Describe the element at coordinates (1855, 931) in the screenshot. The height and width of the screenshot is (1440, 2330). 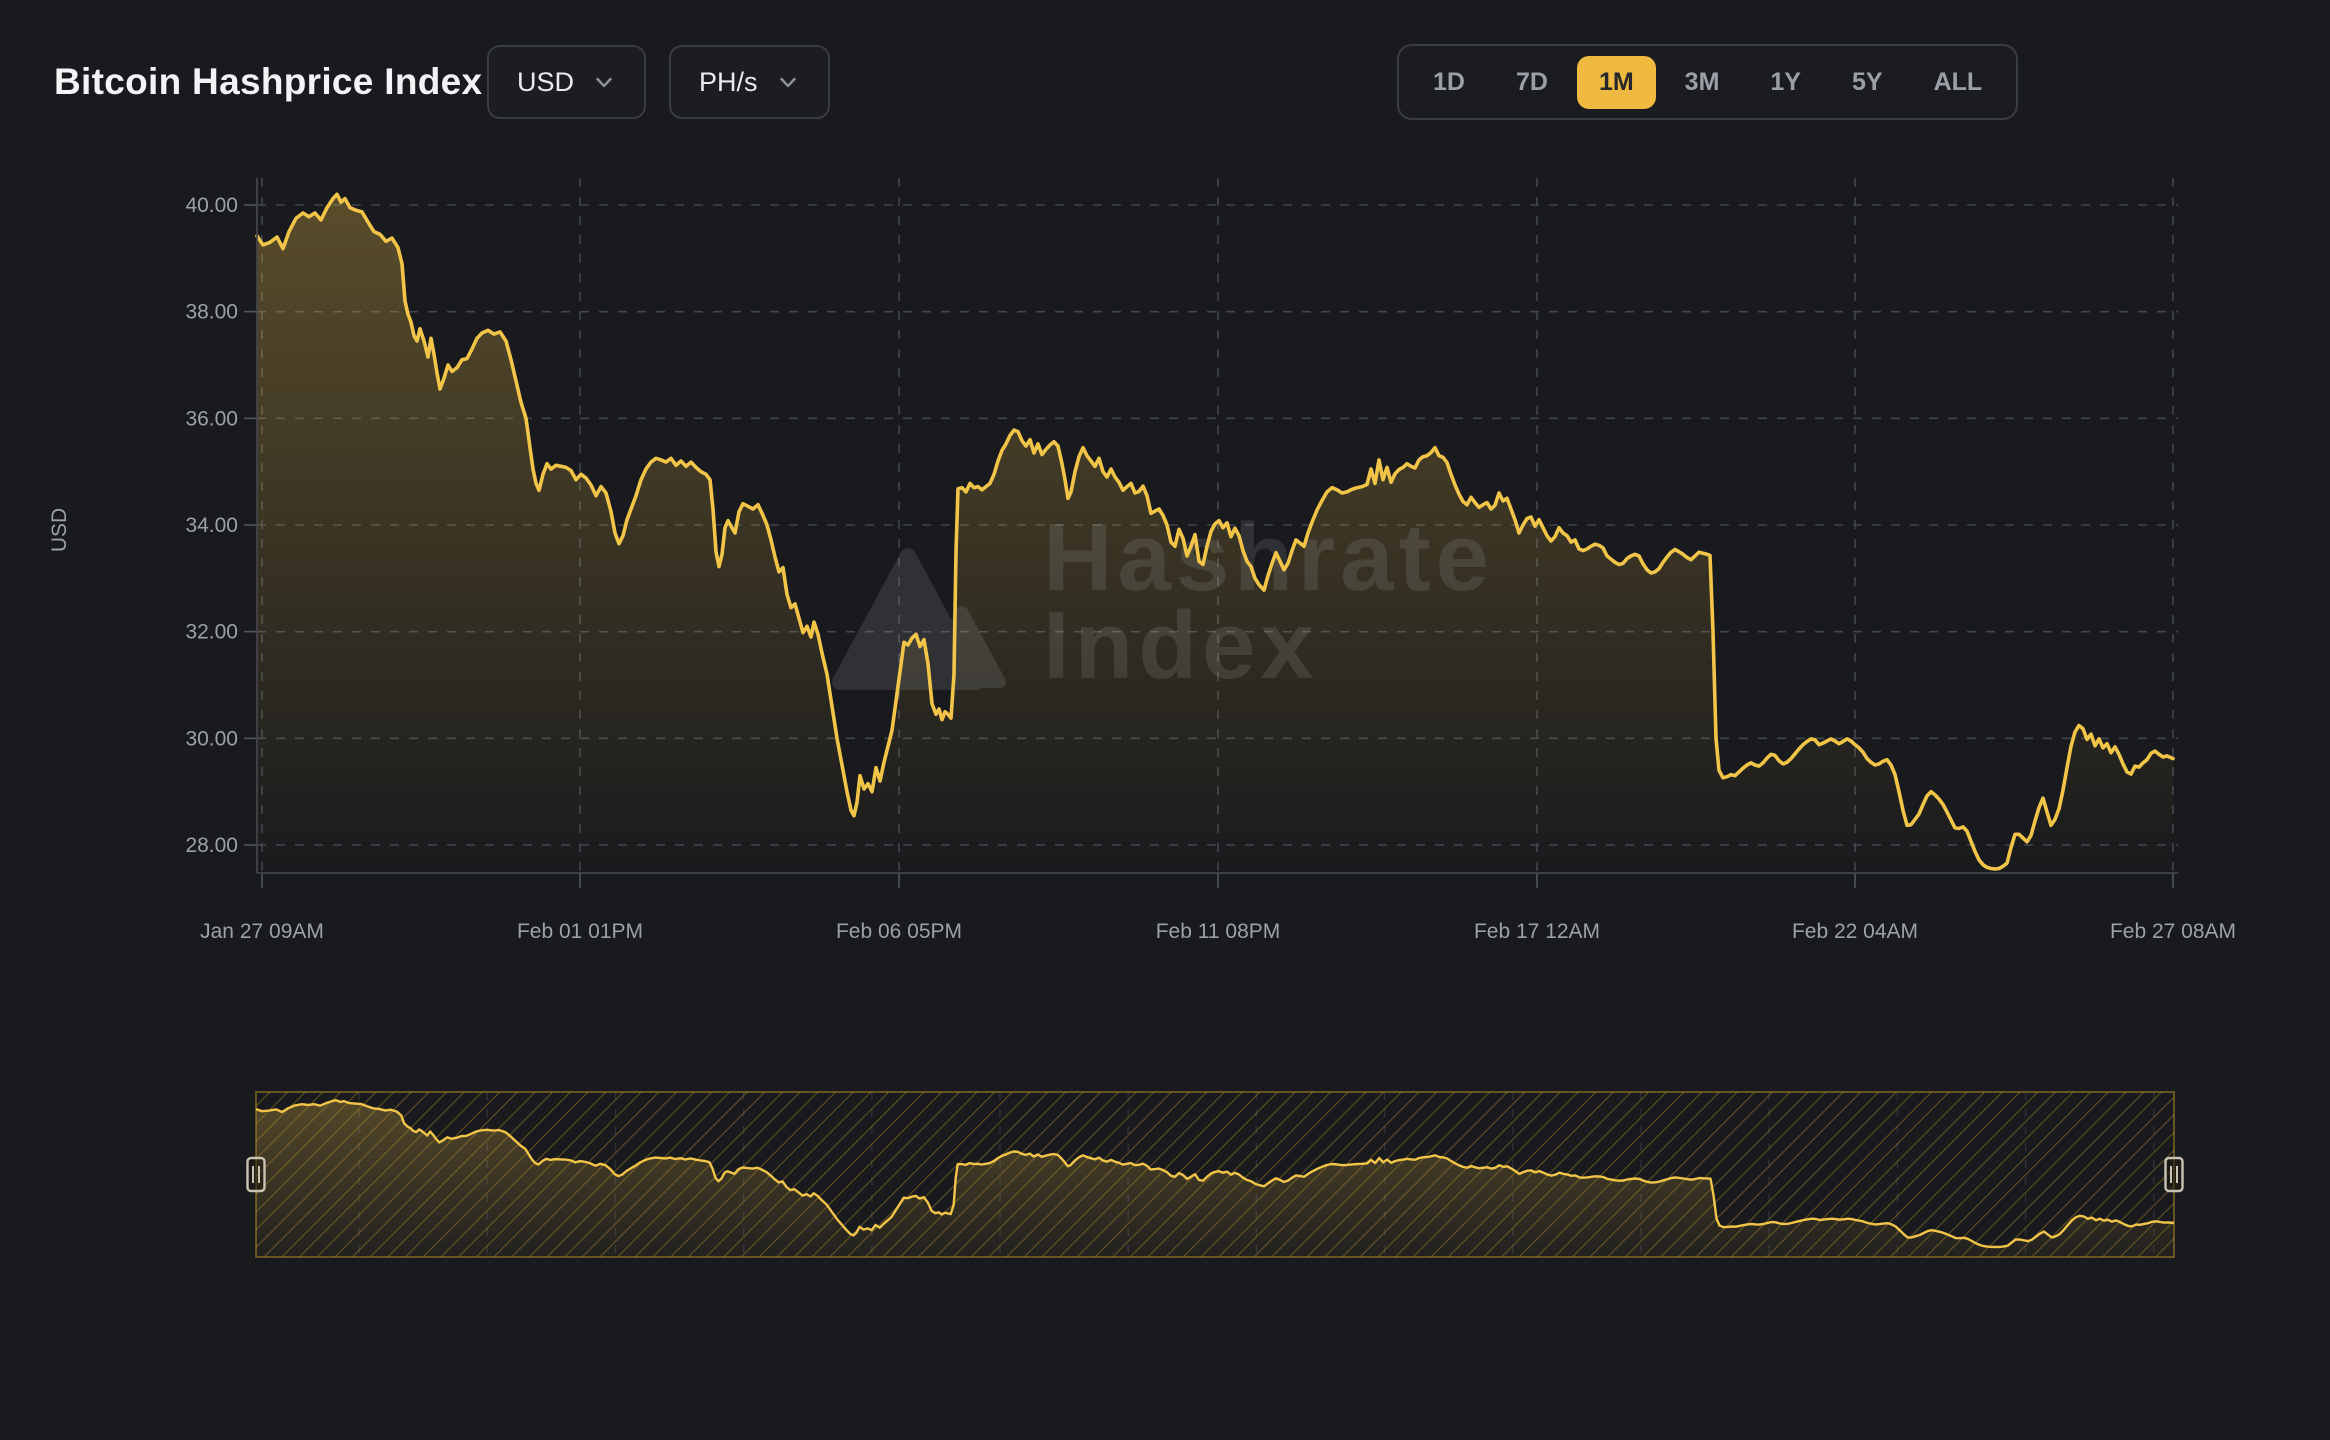
I see `x-axis-label: Feb 22 04AM` at that location.